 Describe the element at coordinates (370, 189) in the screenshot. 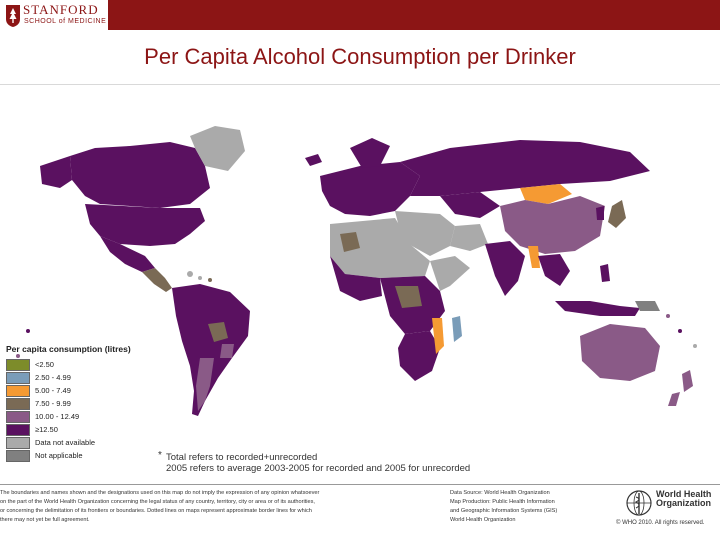

I see `europe-region` at that location.